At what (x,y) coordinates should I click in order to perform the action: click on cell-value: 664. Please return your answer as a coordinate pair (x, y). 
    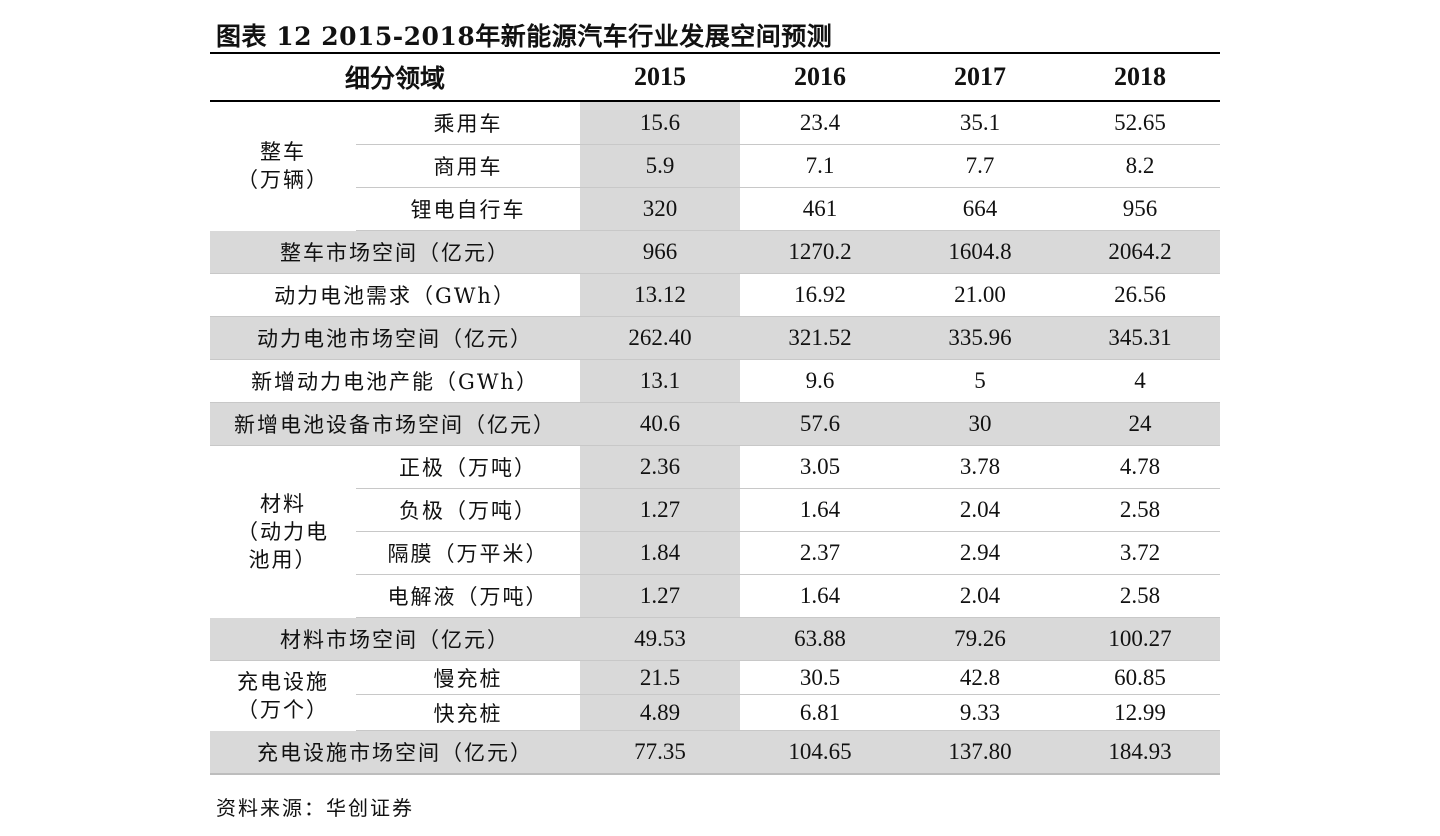
    Looking at the image, I should click on (980, 209).